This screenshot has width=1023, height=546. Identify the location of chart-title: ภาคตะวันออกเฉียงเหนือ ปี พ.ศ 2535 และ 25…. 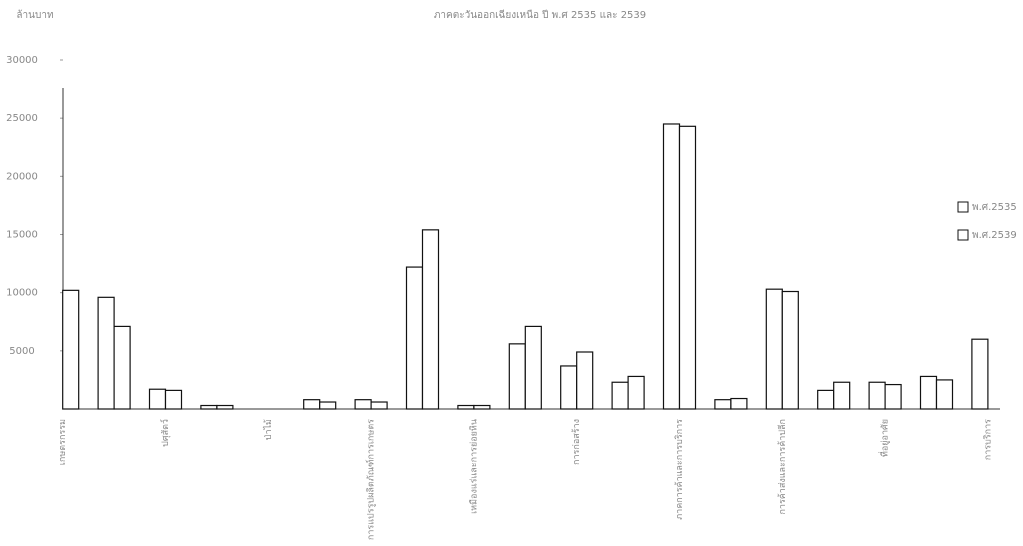
(540, 15).